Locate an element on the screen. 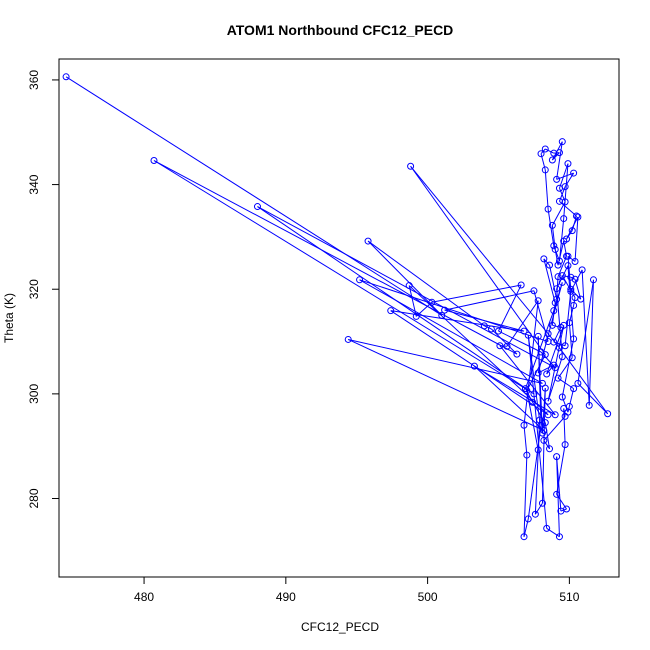  x-axis-label: CFC12_PECD is located at coordinates (340, 627).